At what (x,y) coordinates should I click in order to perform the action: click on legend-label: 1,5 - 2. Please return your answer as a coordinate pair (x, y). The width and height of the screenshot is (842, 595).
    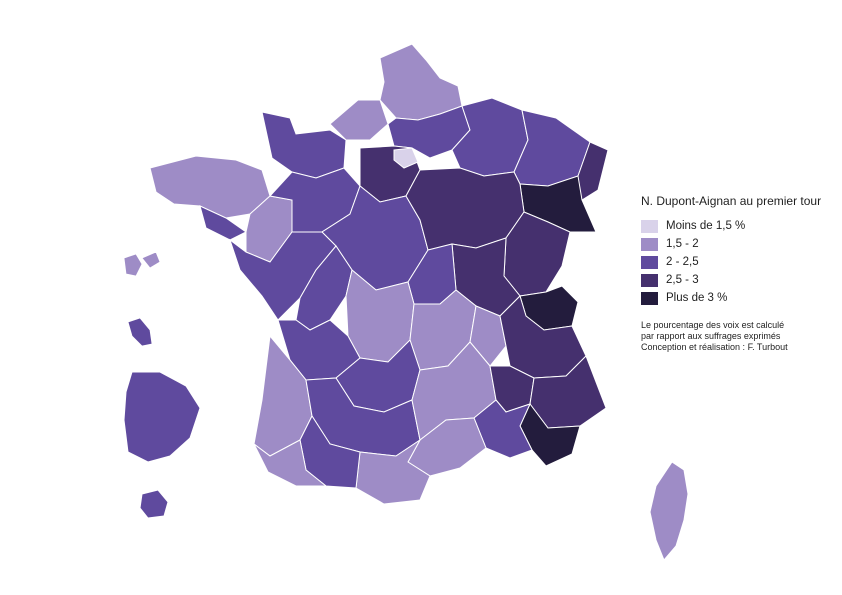
    Looking at the image, I should click on (682, 244).